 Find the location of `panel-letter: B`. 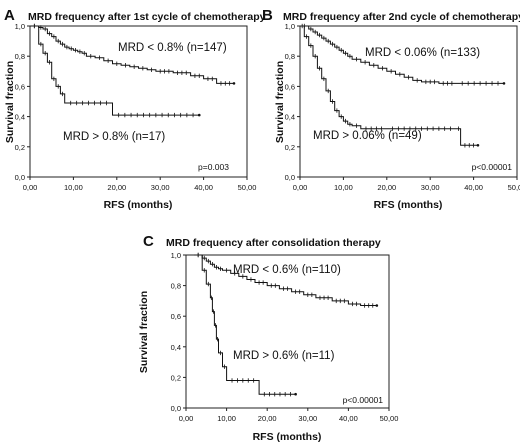

panel-letter: B is located at coordinates (267, 15).